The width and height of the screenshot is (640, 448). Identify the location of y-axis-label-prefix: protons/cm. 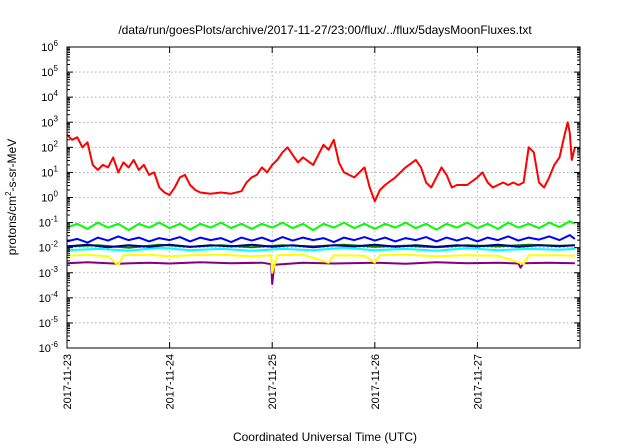
(12, 225).